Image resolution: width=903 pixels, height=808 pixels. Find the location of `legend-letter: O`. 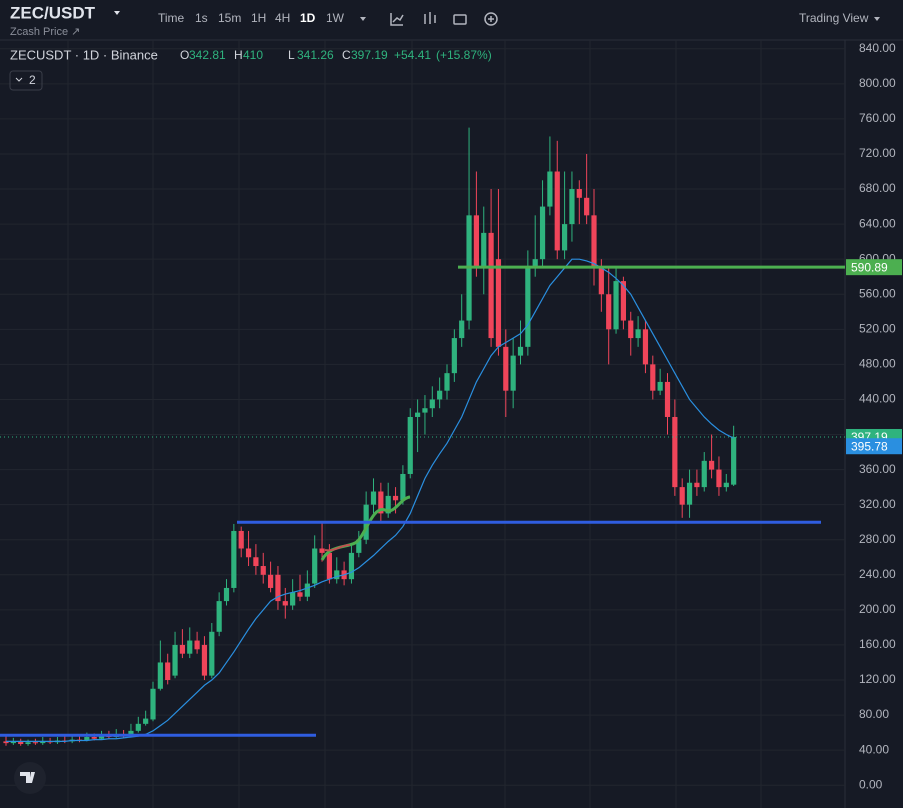

legend-letter: O is located at coordinates (184, 55).